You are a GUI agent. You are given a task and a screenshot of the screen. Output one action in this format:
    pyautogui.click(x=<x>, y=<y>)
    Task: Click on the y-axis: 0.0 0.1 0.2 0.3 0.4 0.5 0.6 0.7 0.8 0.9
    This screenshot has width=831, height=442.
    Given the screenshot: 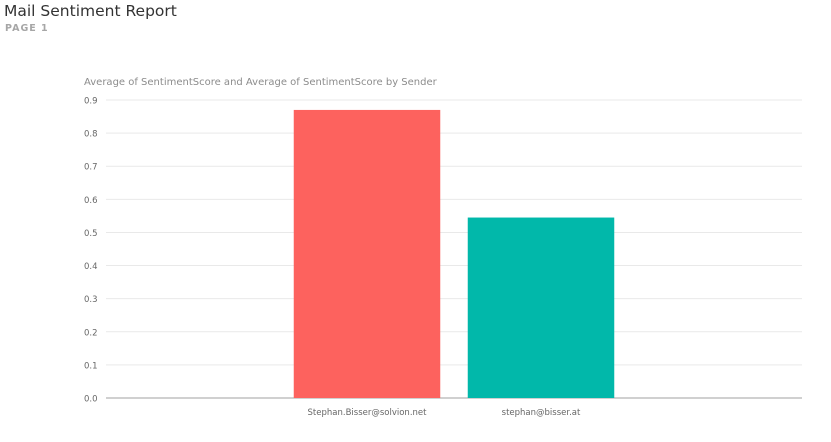 What is the action you would take?
    pyautogui.click(x=91, y=251)
    